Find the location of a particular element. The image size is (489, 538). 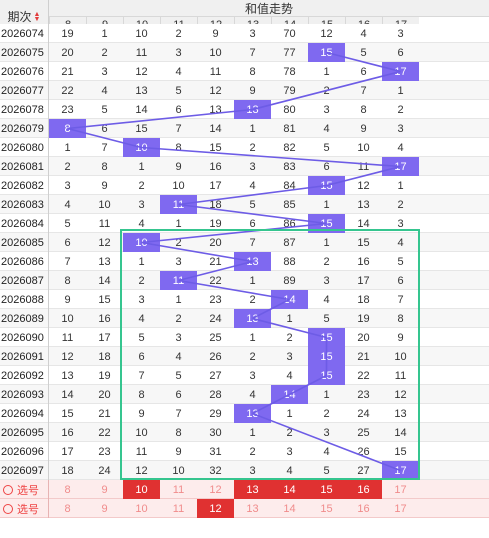

period-cell: 2026091 is located at coordinates (24, 356).